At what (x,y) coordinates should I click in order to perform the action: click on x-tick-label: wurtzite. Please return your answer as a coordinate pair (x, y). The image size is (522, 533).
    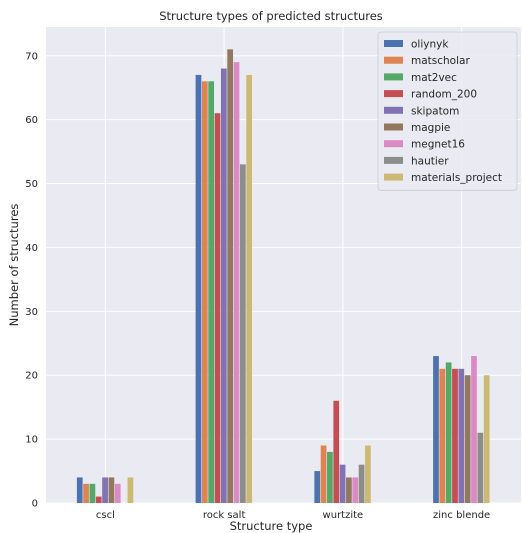
    Looking at the image, I should click on (343, 515).